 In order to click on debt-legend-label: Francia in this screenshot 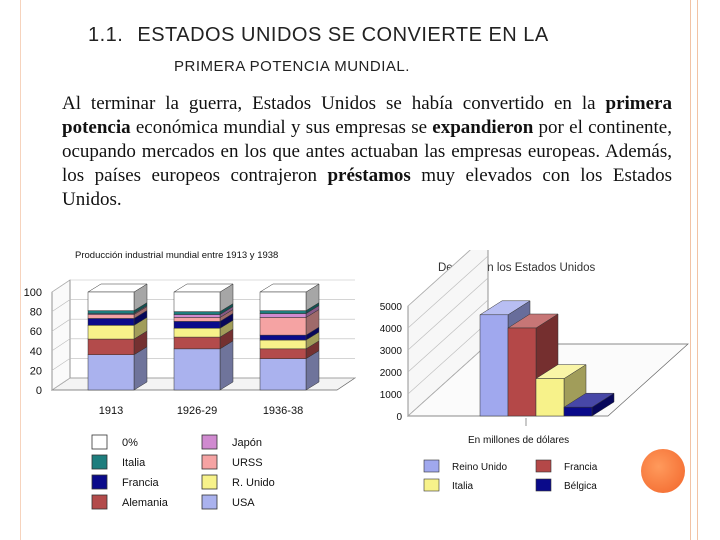, I will do `click(581, 467)`.